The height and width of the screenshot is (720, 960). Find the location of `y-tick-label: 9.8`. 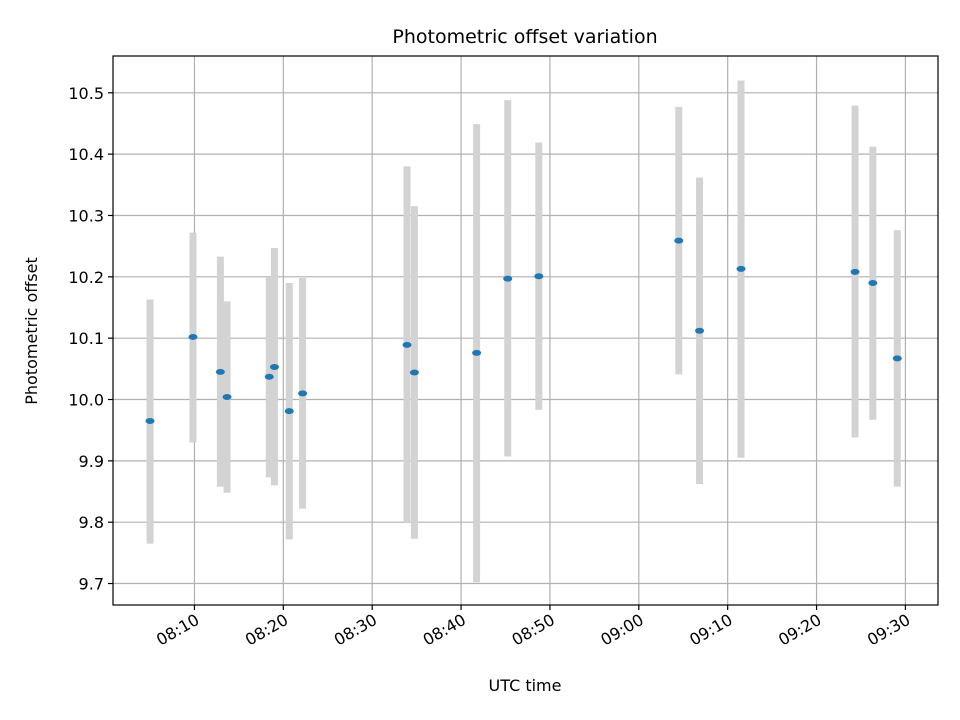

y-tick-label: 9.8 is located at coordinates (91, 522).